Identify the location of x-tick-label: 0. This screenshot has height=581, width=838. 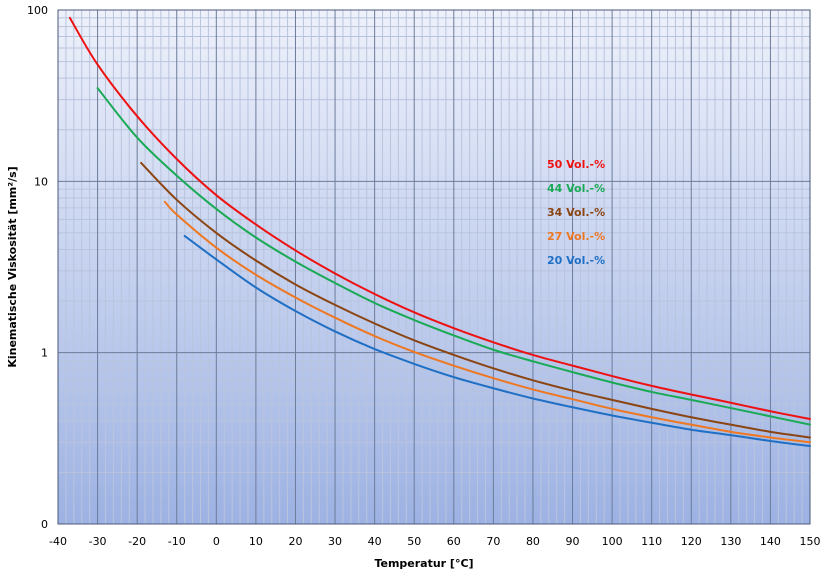
(216, 541).